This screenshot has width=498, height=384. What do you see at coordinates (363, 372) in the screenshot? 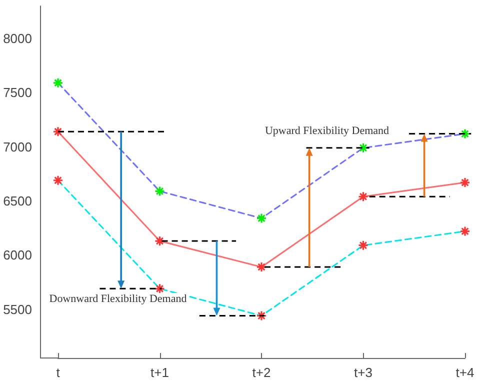
I see `x-tick-label: t+3` at bounding box center [363, 372].